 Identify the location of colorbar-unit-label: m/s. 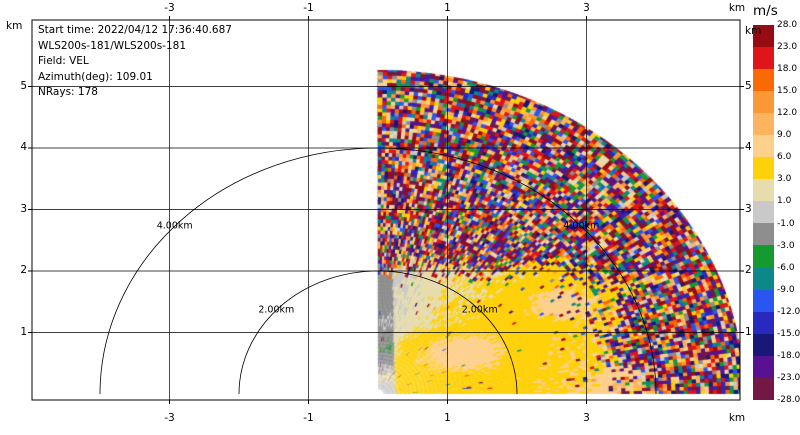
(765, 11).